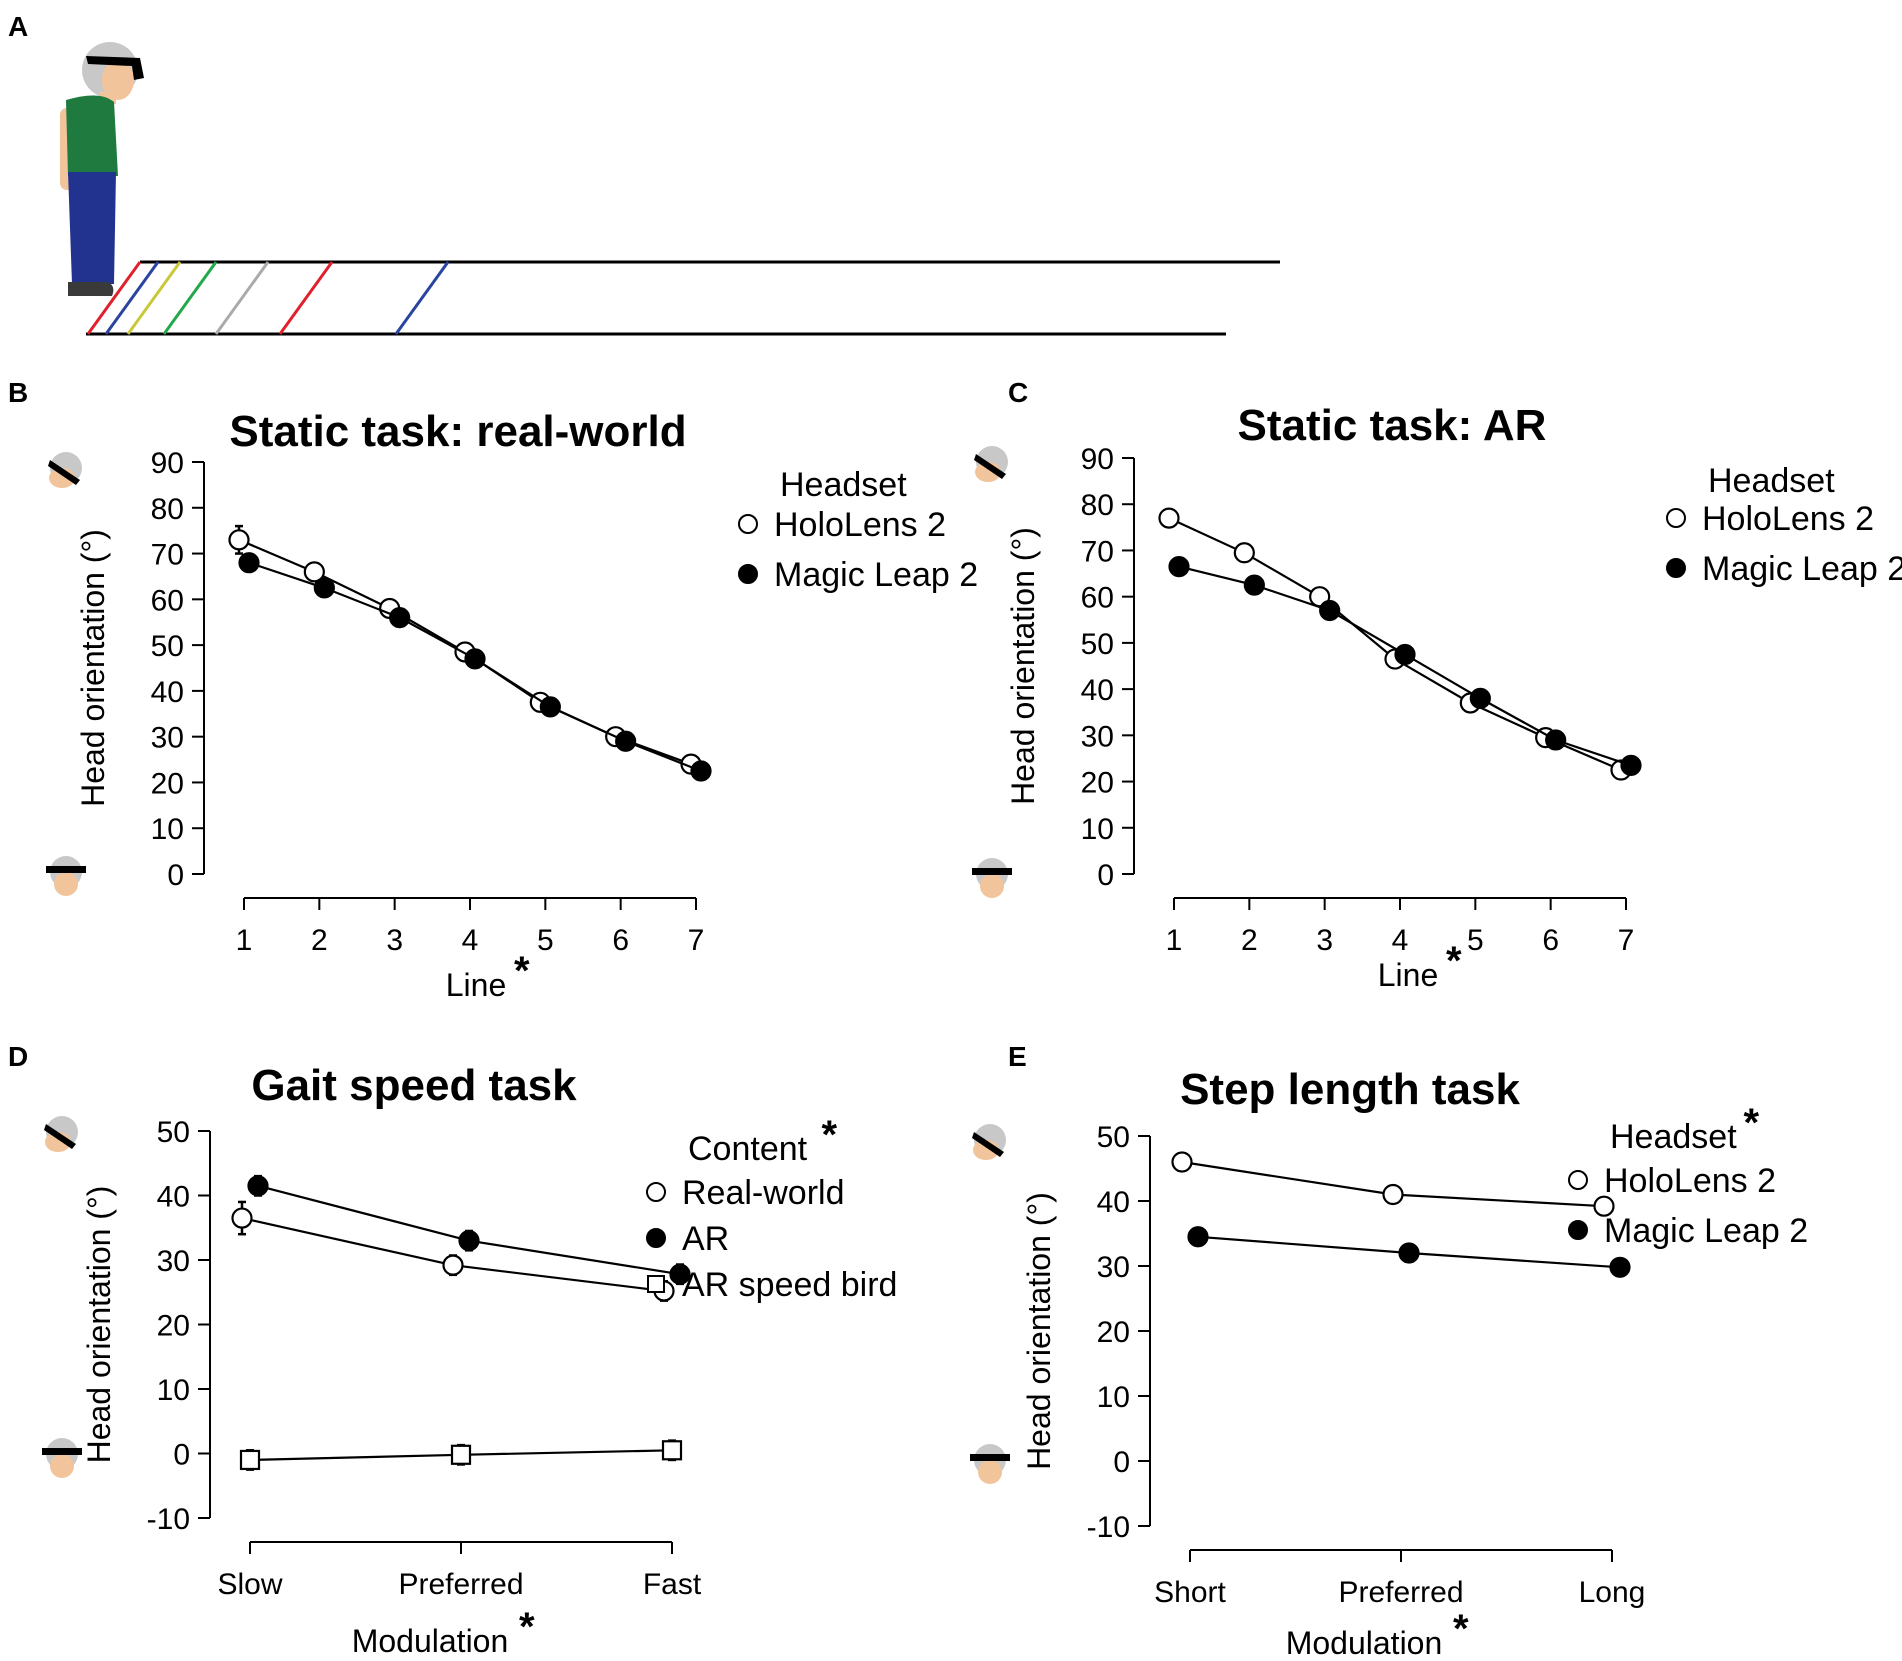  I want to click on legend-label: AR, so click(705, 1239).